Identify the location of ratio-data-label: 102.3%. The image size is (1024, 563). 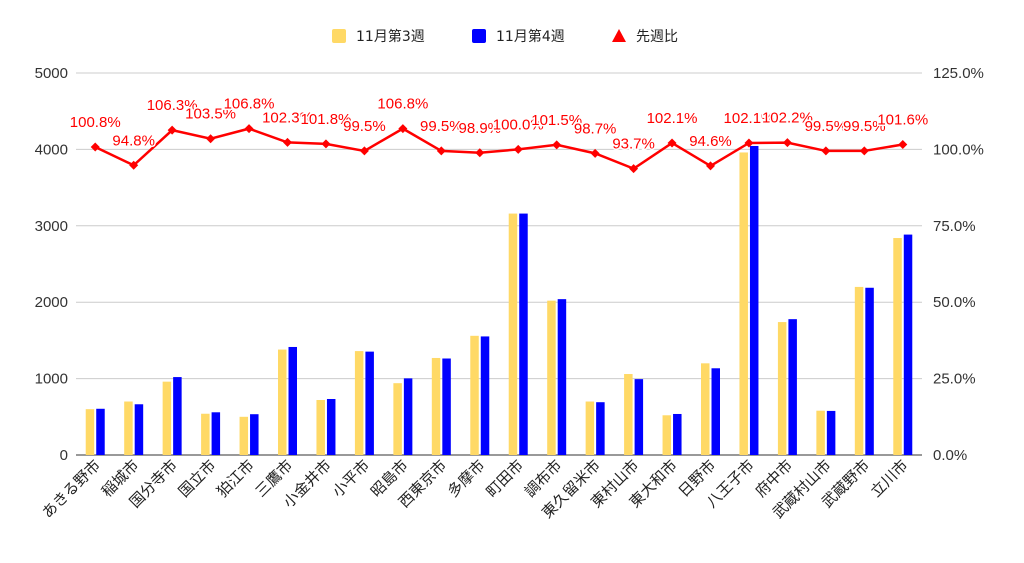
(287, 117).